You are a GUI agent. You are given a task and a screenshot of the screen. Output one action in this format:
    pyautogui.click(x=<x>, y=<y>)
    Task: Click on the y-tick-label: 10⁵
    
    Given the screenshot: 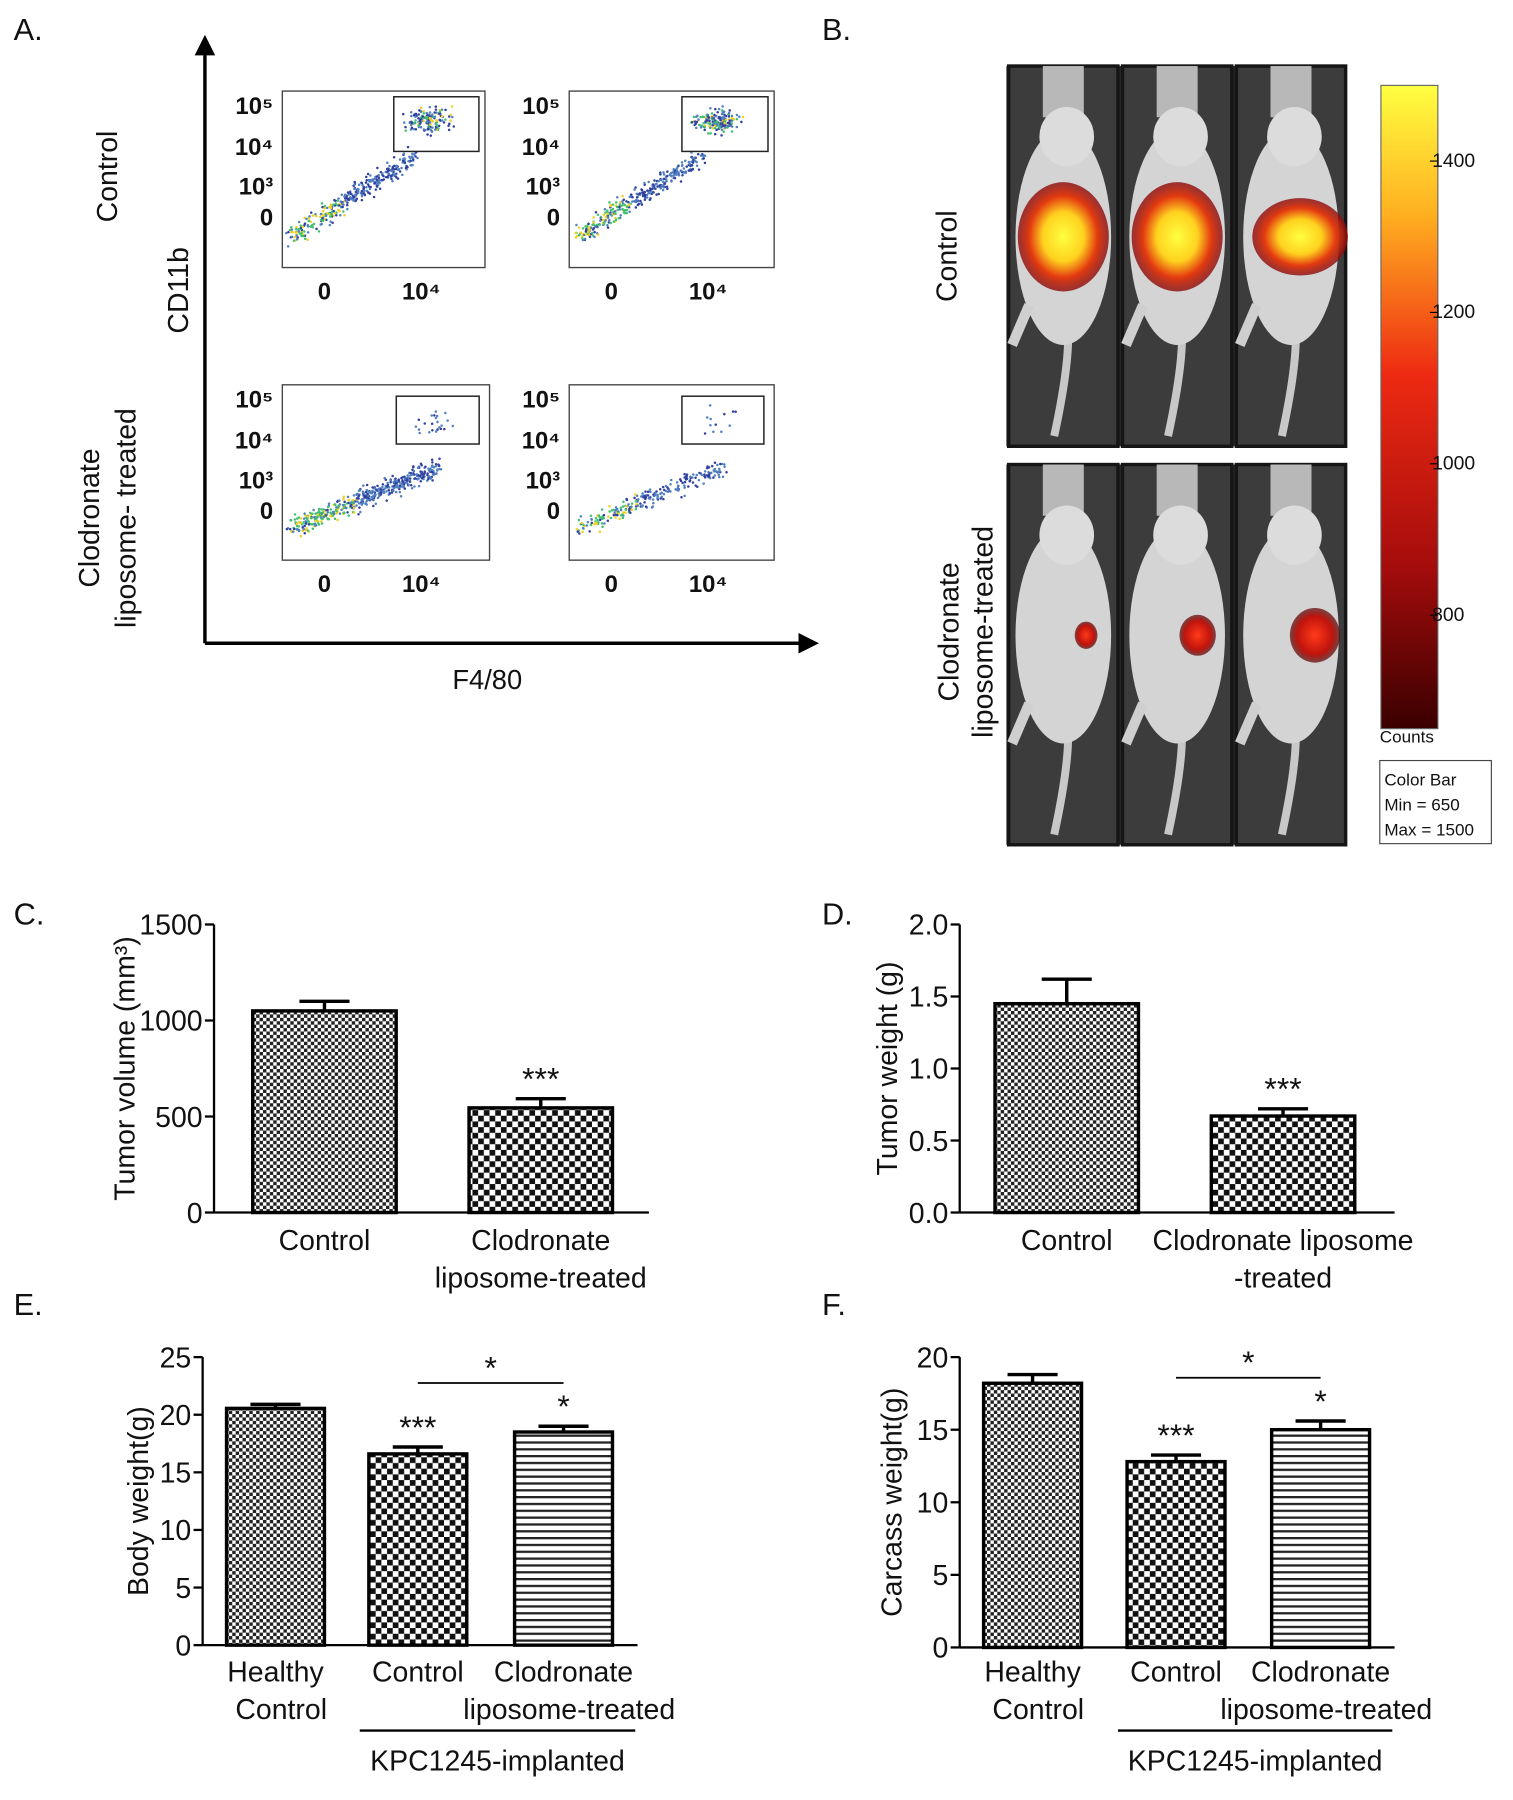 What is the action you would take?
    pyautogui.click(x=541, y=400)
    